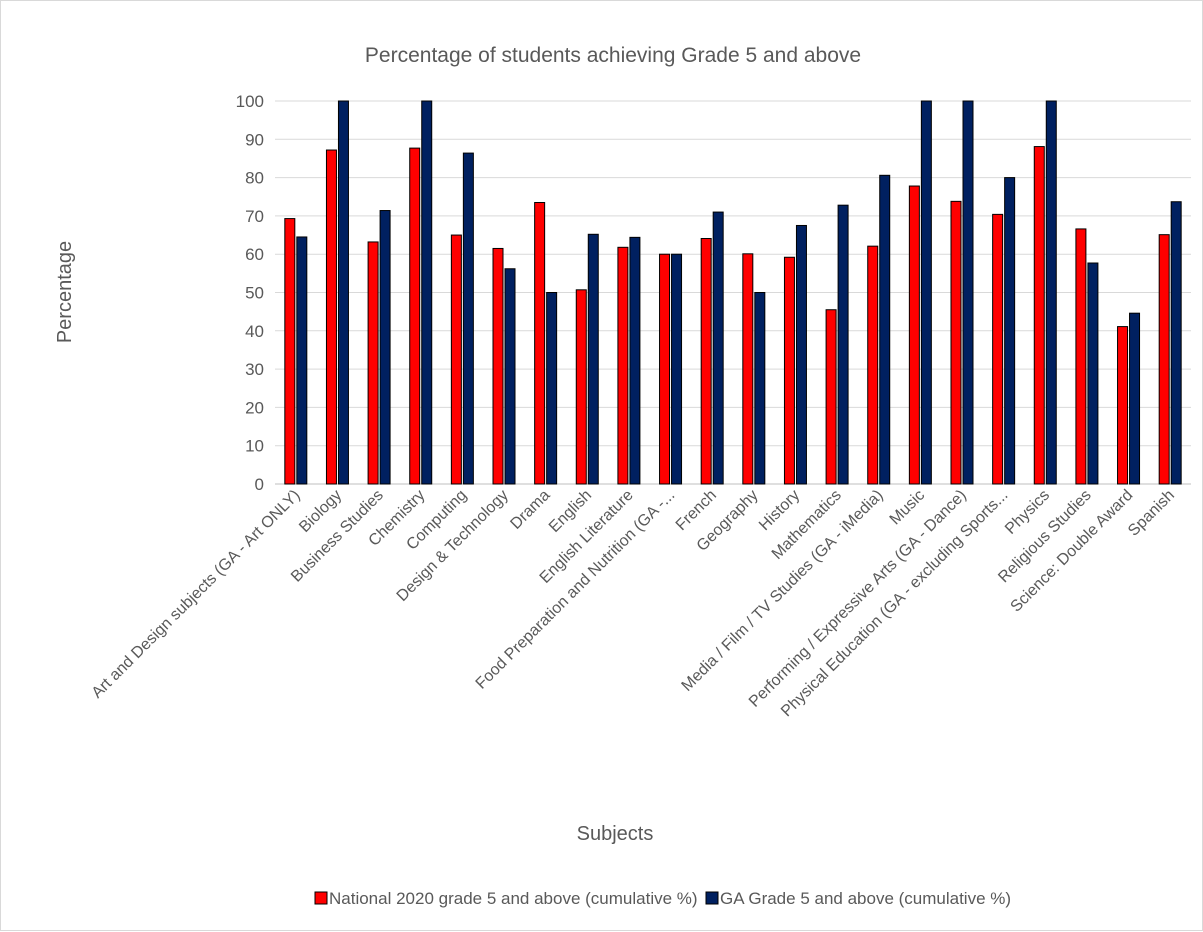 The height and width of the screenshot is (932, 1203). Describe the element at coordinates (865, 898) in the screenshot. I see `legend-label-2: GA Grade 5 and above (cumulative %)` at that location.